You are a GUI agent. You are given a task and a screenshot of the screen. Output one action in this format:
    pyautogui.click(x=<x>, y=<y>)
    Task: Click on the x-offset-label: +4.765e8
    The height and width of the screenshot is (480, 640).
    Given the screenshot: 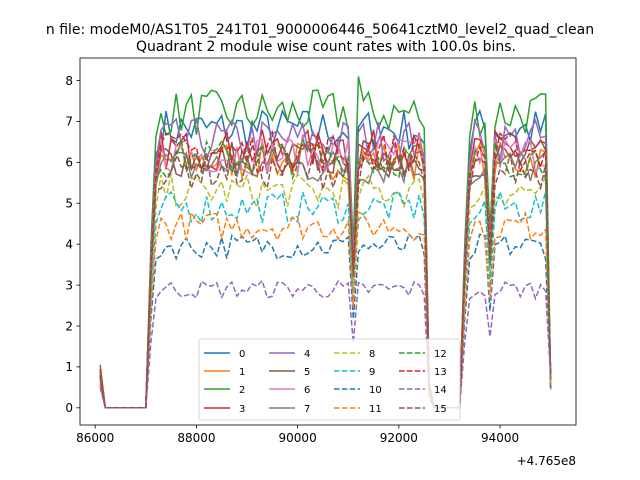 What is the action you would take?
    pyautogui.click(x=546, y=461)
    